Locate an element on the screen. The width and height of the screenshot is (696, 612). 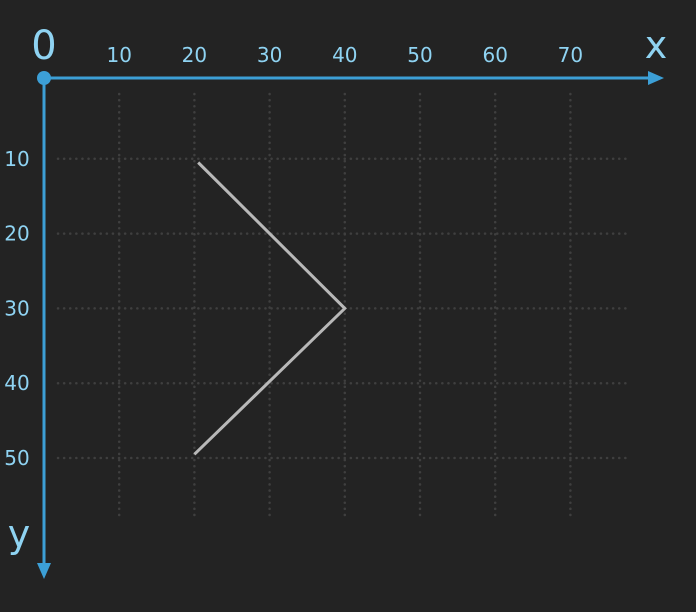
x-tick-label: 10 is located at coordinates (118, 55).